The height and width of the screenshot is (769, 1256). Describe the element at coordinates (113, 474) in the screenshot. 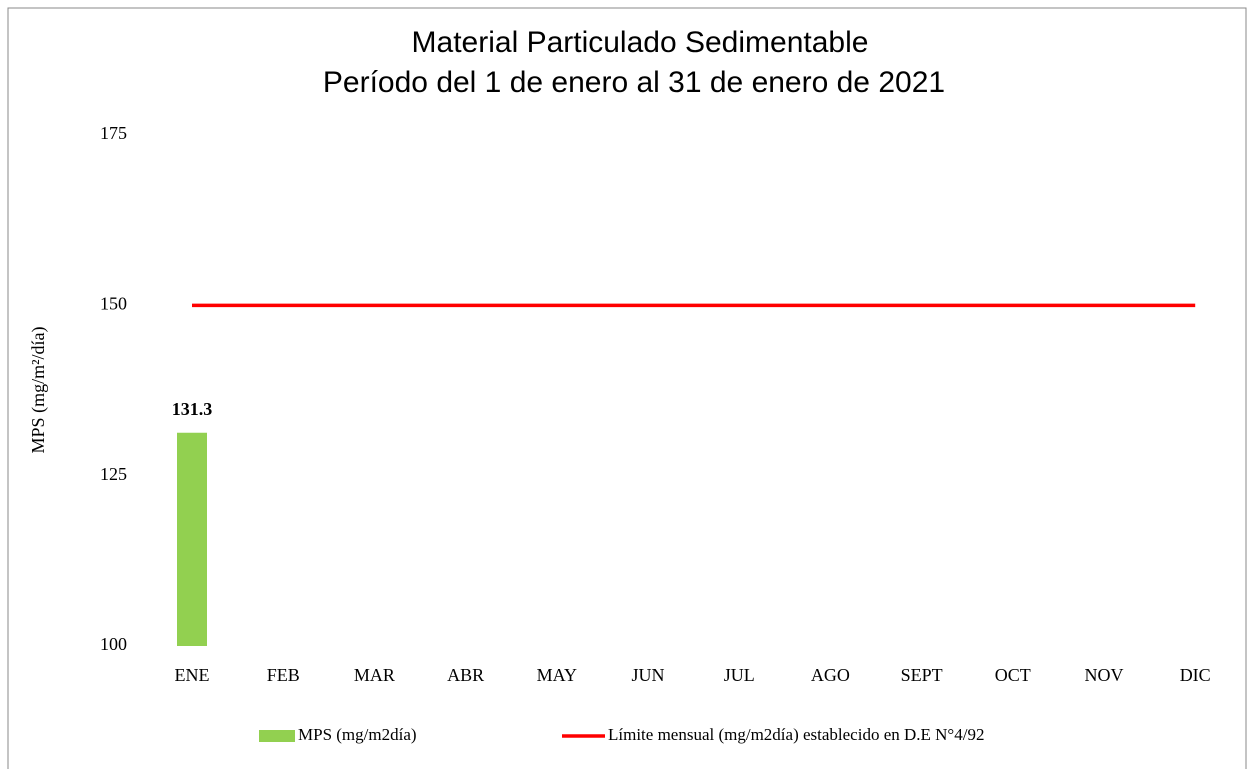

I see `y-tick-label: 125` at that location.